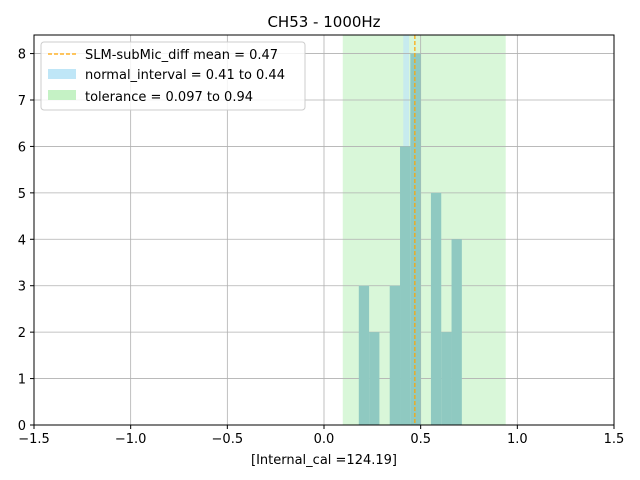  Describe the element at coordinates (517, 439) in the screenshot. I see `x-tick-label-5: 1.0` at that location.